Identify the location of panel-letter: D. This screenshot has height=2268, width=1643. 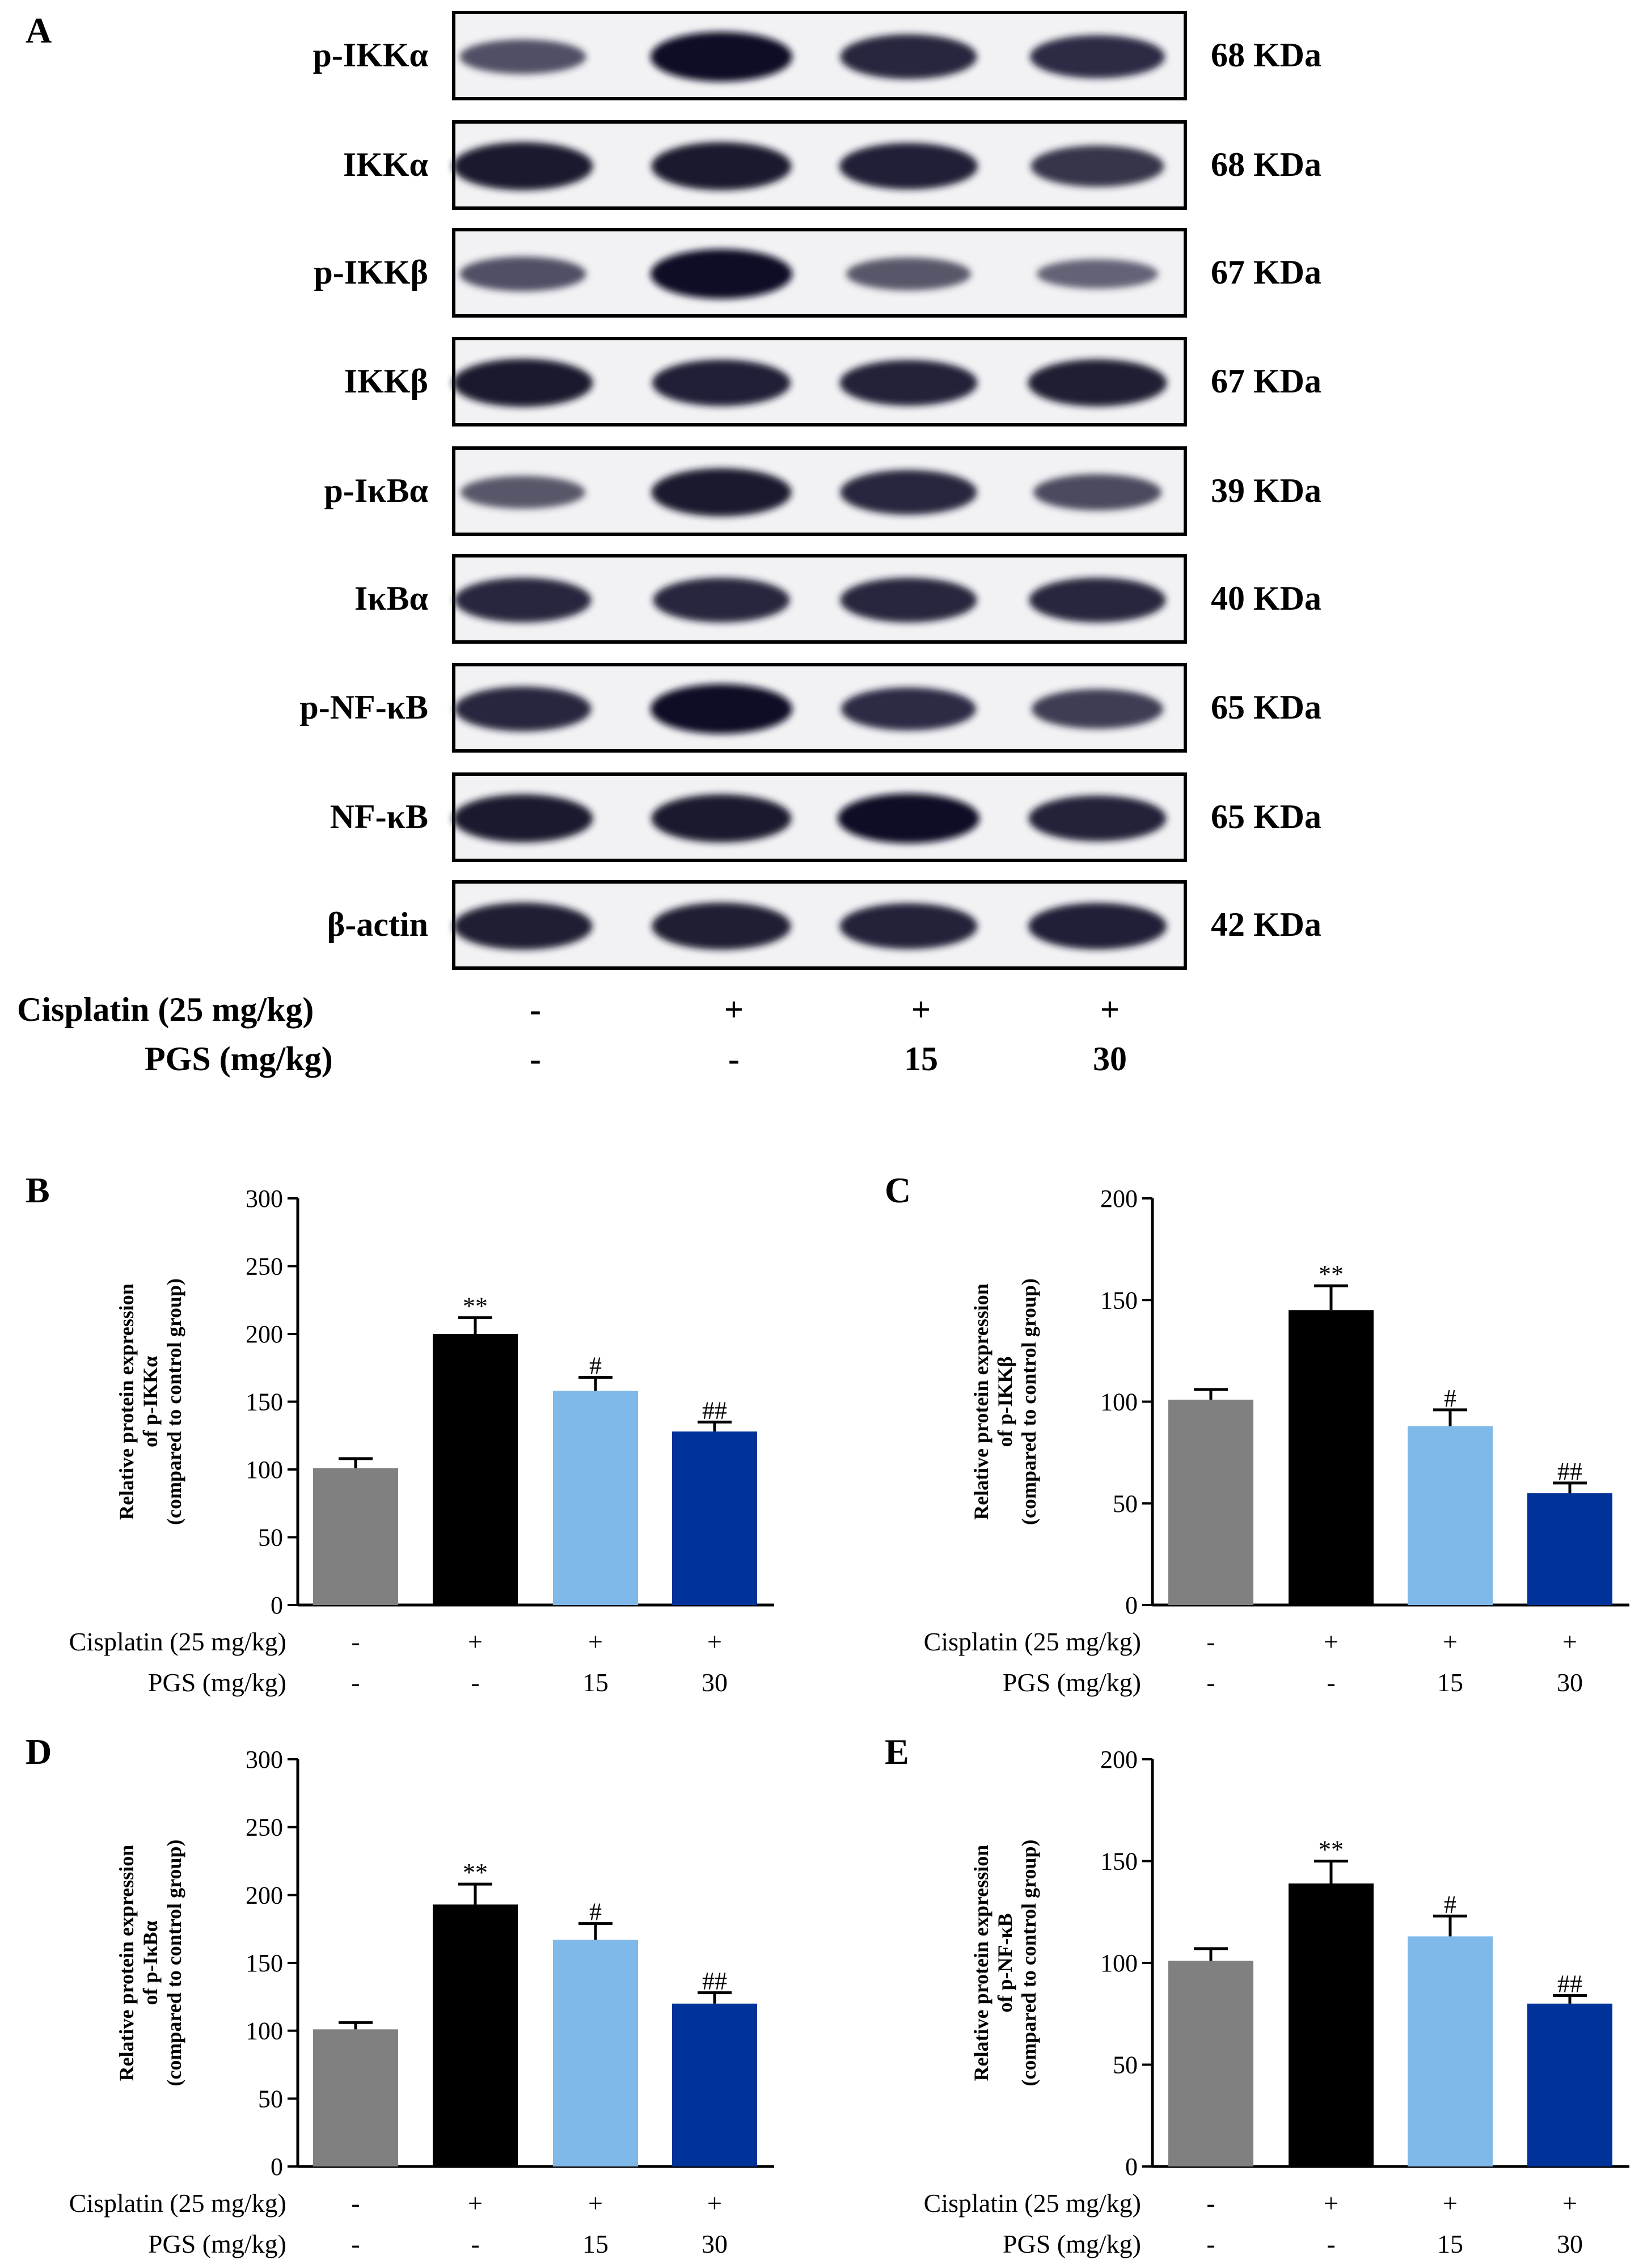
(39, 1751).